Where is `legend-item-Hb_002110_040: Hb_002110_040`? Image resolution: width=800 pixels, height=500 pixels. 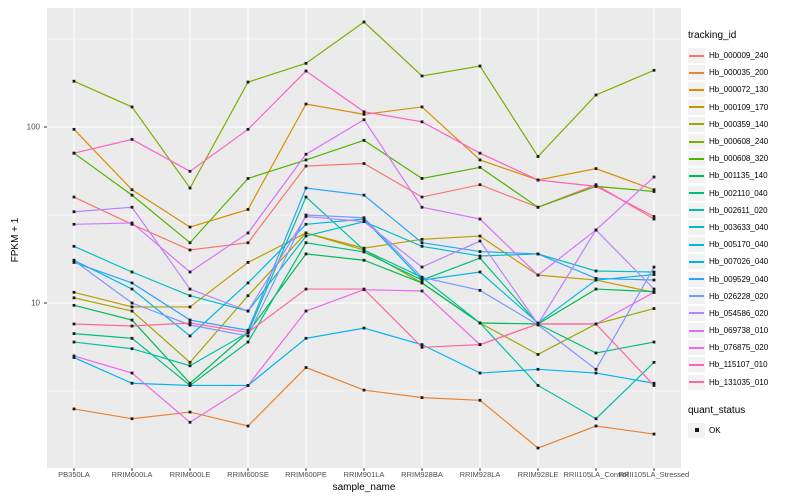
legend-item-Hb_002110_040: Hb_002110_040 is located at coordinates (744, 193).